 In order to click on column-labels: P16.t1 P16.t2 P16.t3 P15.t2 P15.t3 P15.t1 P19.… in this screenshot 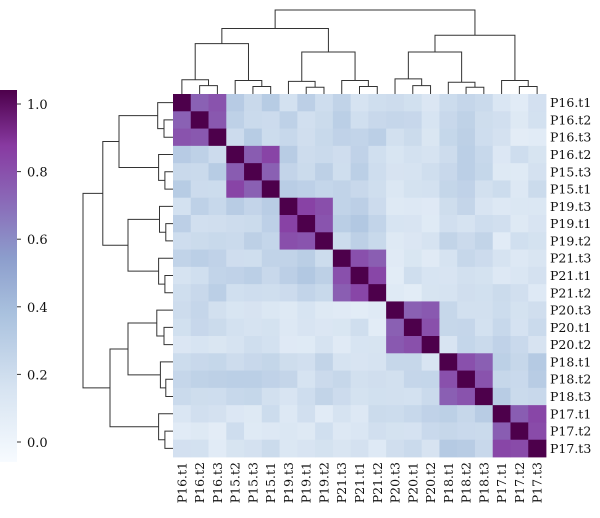, I will do `click(359, 482)`.